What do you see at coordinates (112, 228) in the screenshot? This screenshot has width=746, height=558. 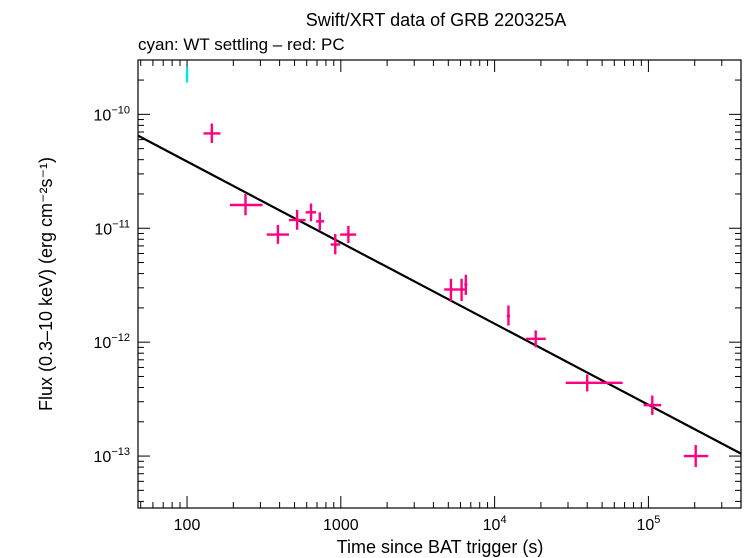 I see `y-tick-label: 10−11` at bounding box center [112, 228].